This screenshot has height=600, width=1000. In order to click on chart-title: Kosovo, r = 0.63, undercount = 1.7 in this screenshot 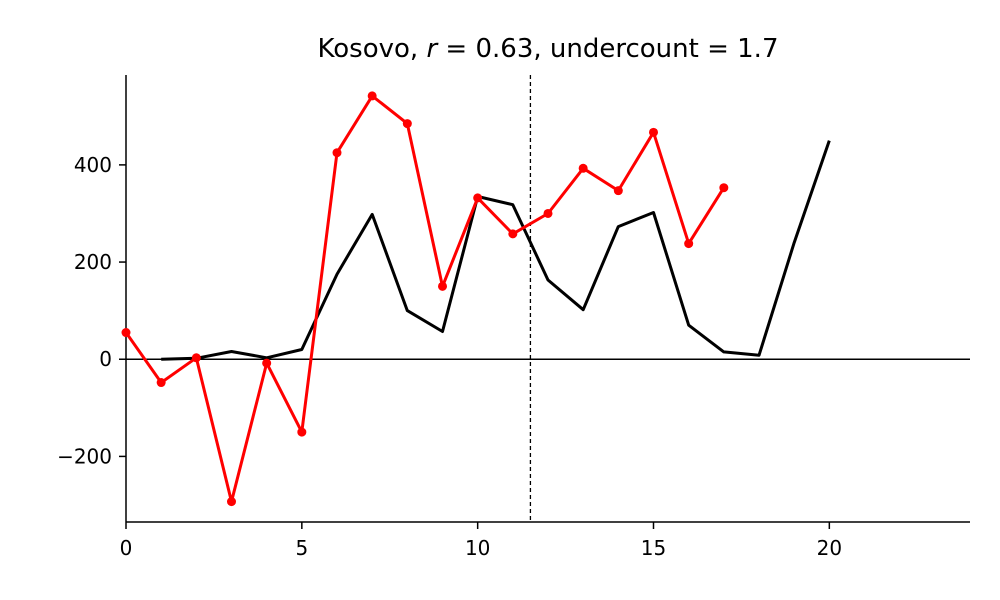, I will do `click(548, 49)`.